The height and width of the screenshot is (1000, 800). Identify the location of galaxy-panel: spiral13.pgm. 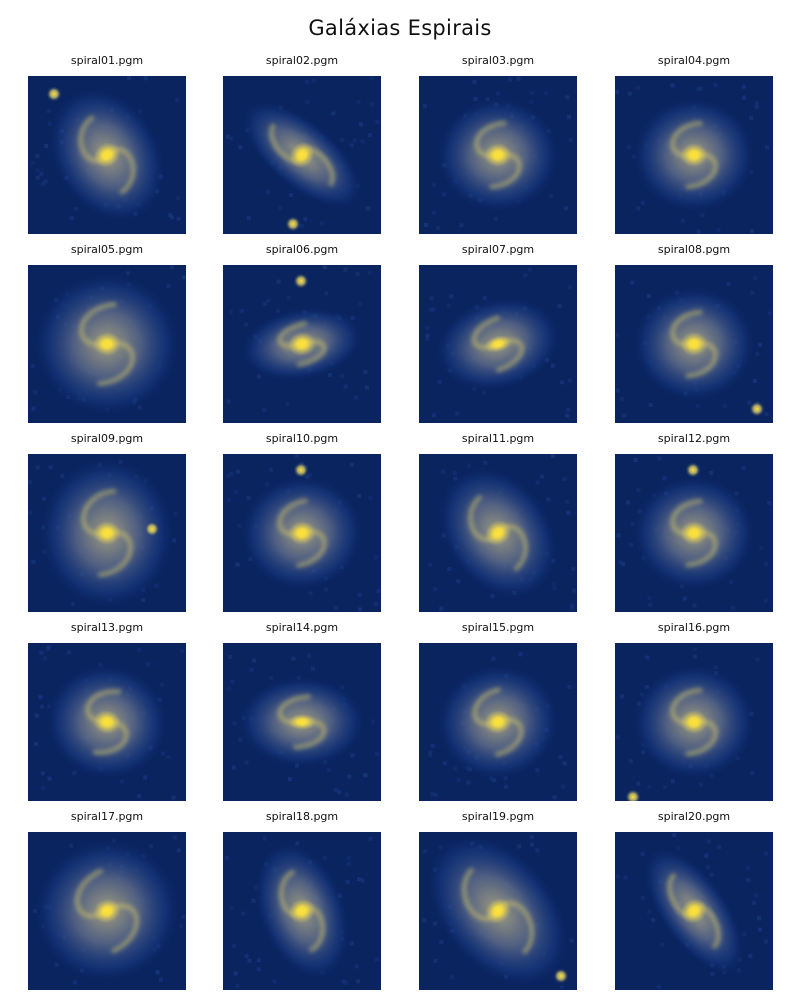
(107, 711).